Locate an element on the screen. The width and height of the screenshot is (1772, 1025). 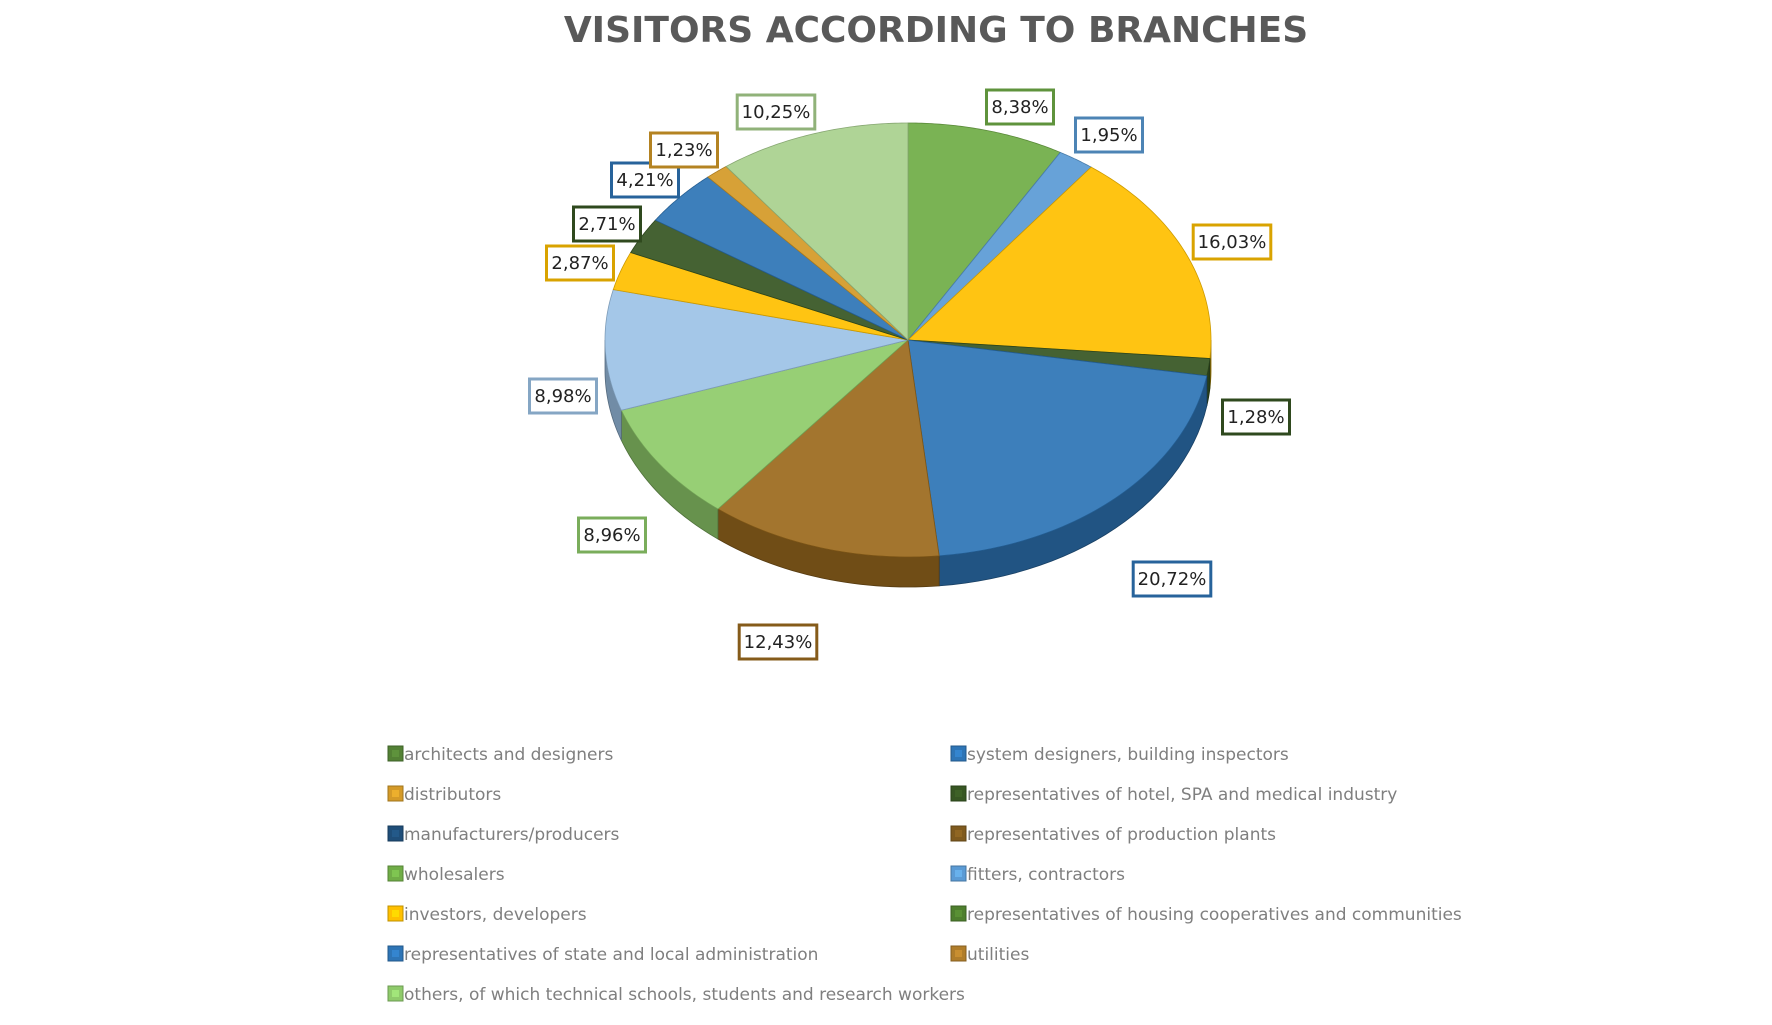
data-label: 8,98% is located at coordinates (562, 396).